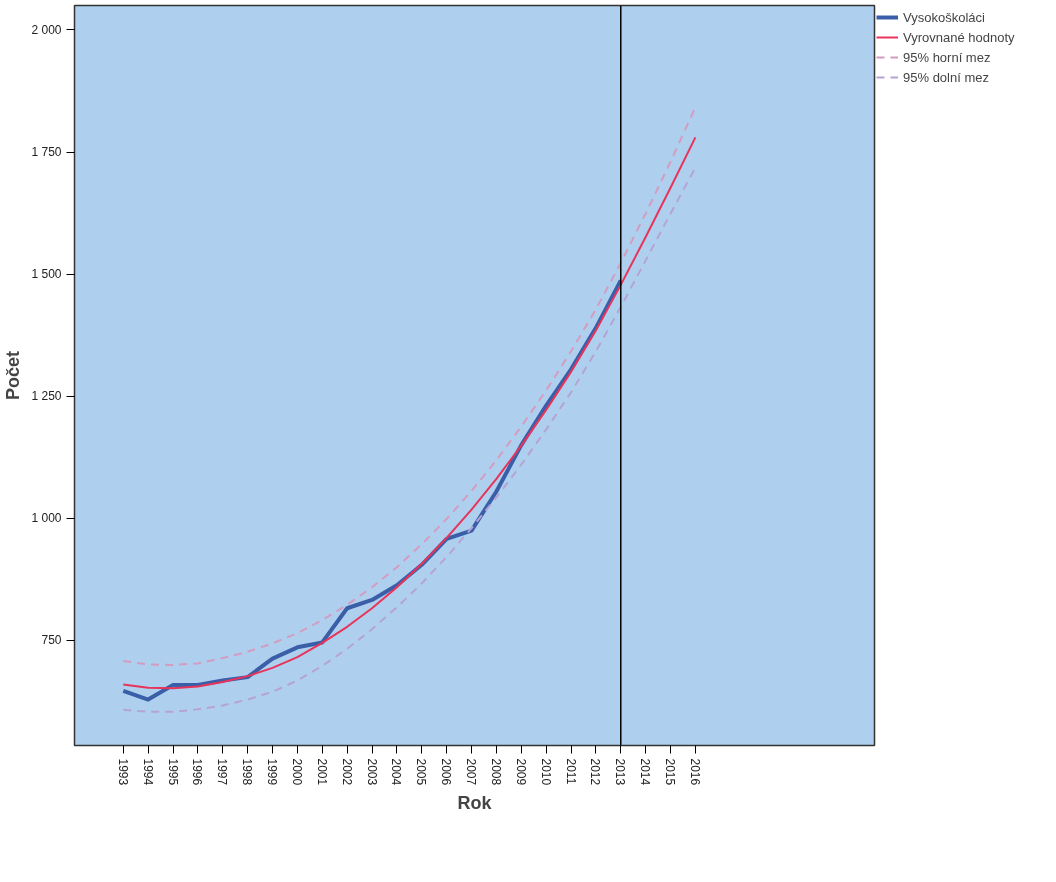  I want to click on x-tick-label: 1996, so click(197, 772).